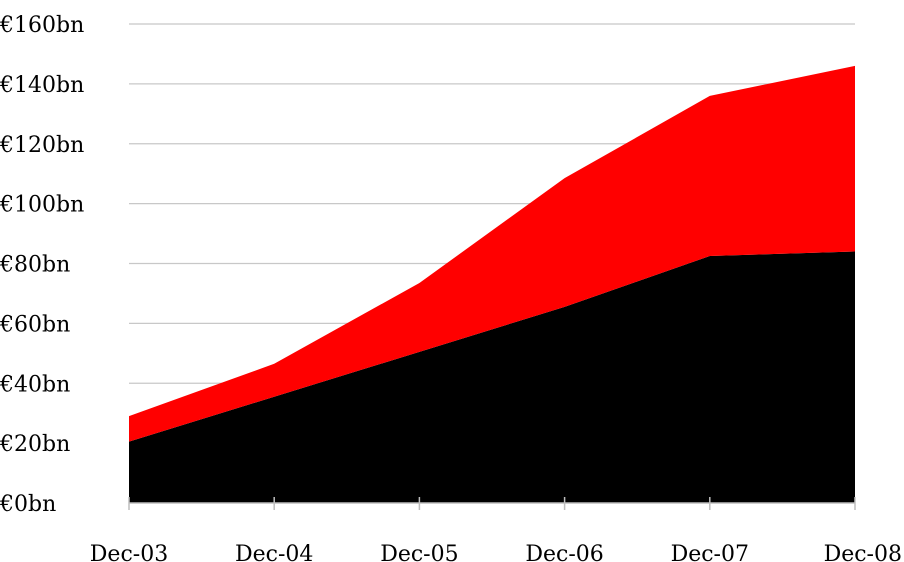 The image size is (904, 562). What do you see at coordinates (863, 552) in the screenshot?
I see `x-tick-label: Dec-08` at bounding box center [863, 552].